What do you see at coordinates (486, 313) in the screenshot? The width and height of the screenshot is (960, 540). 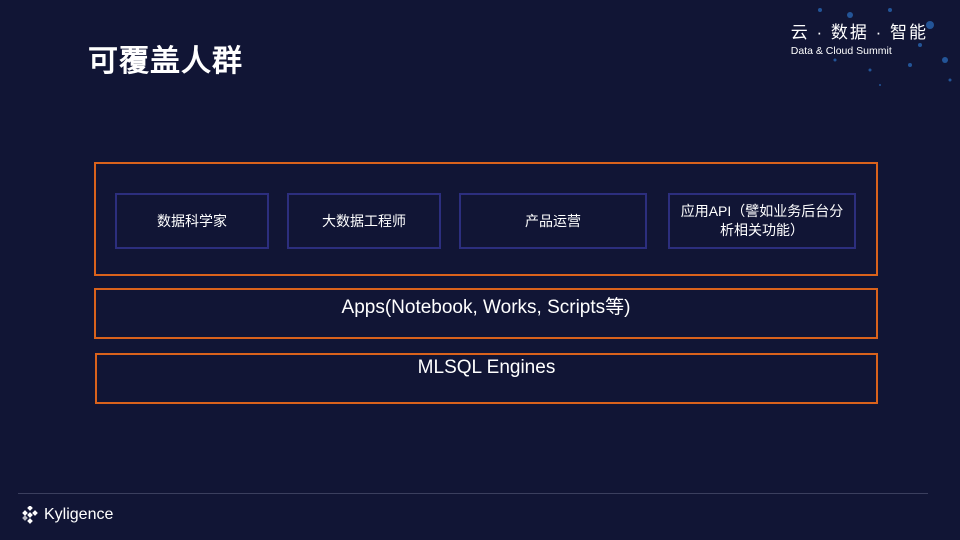 I see `apps-layer: Apps(Notebook, Works, Scripts等)` at bounding box center [486, 313].